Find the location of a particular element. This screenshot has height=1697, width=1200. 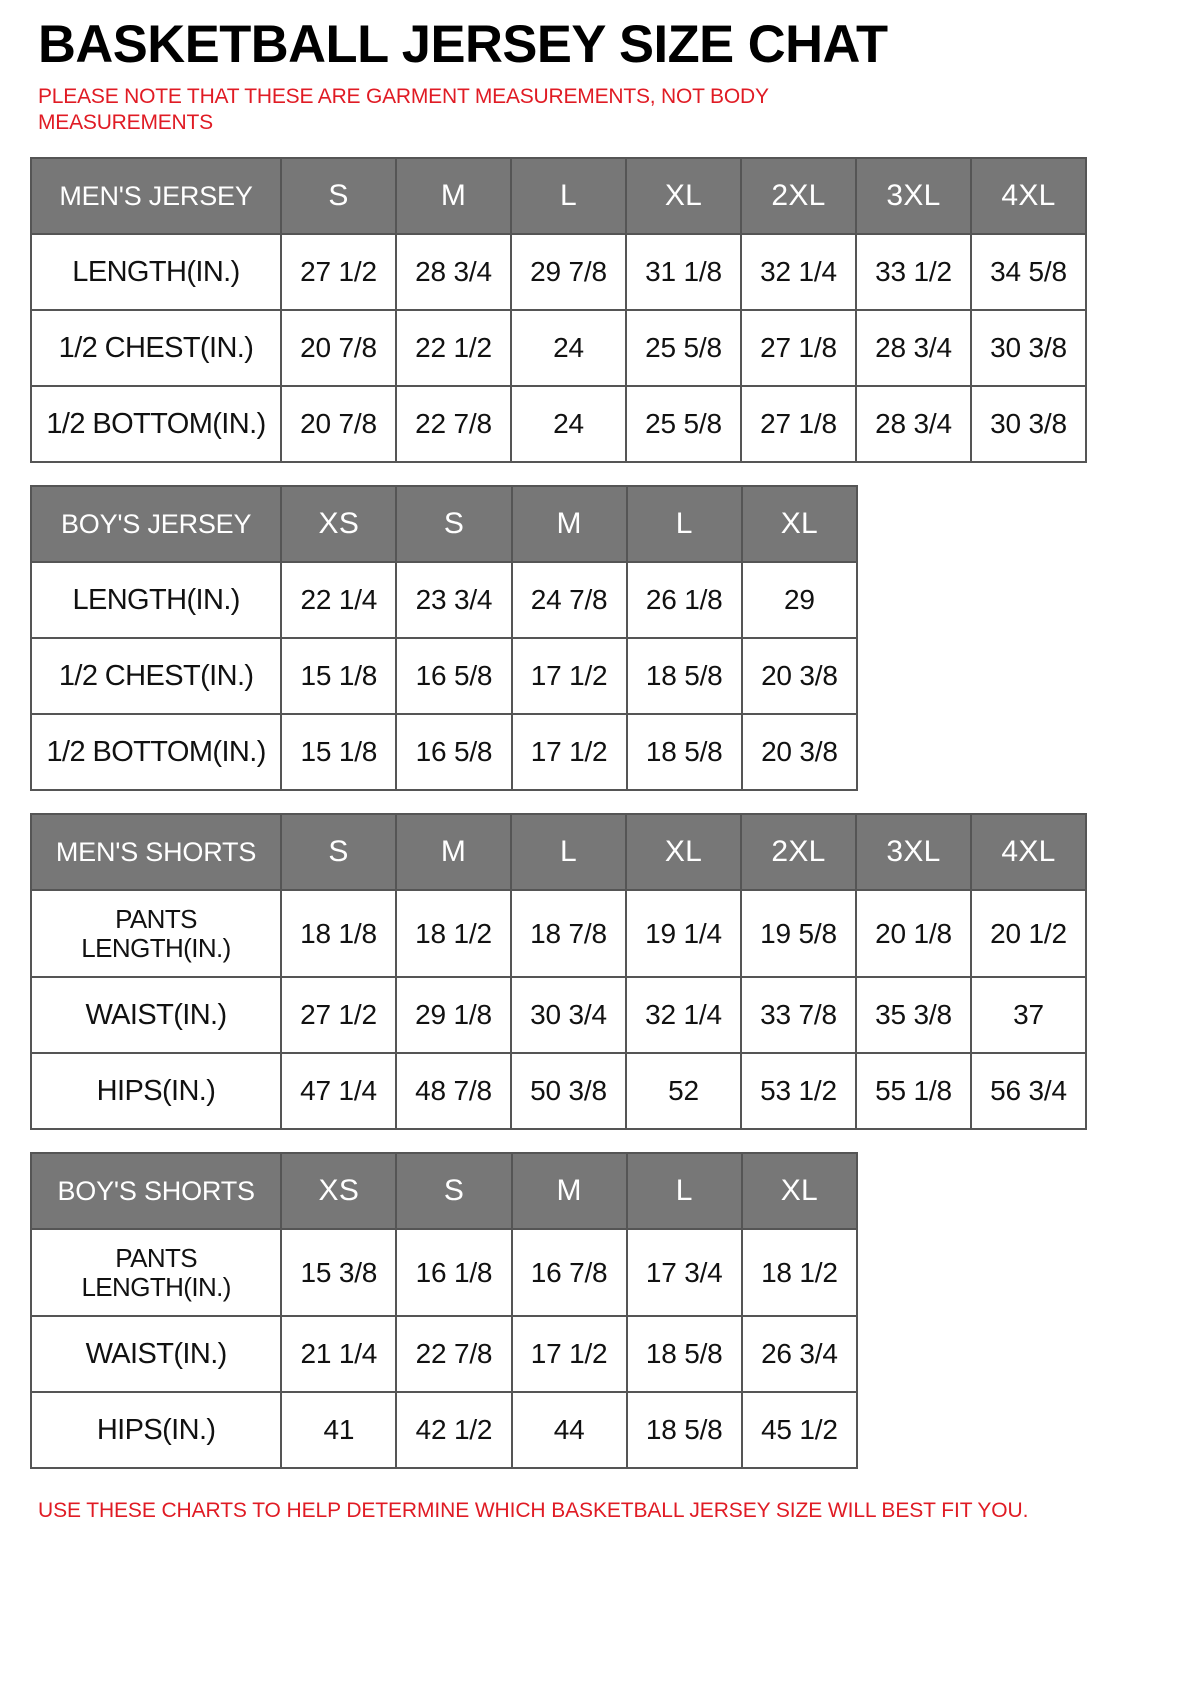

measure-cell: 53 1/2 is located at coordinates (798, 1091).